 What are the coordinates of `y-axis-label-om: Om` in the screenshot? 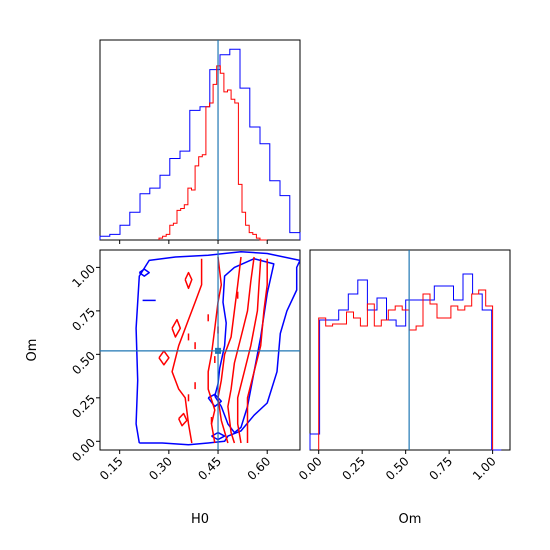 It's located at (32, 350).